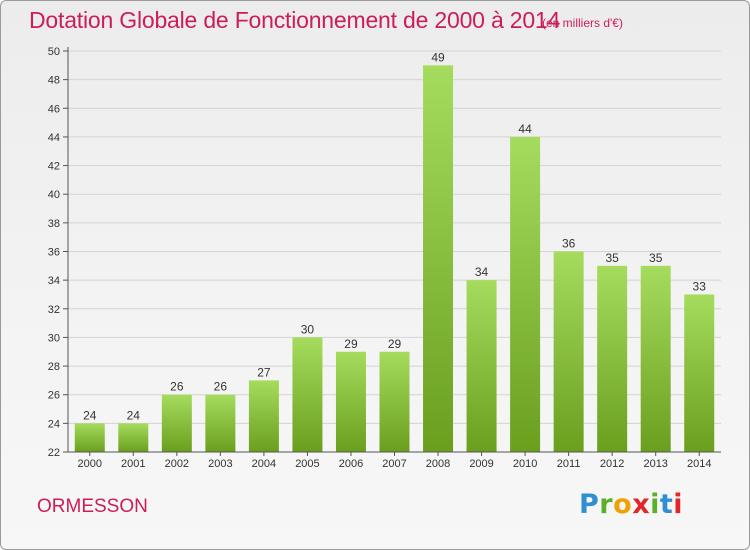  I want to click on x-tick-label: 2010, so click(525, 464).